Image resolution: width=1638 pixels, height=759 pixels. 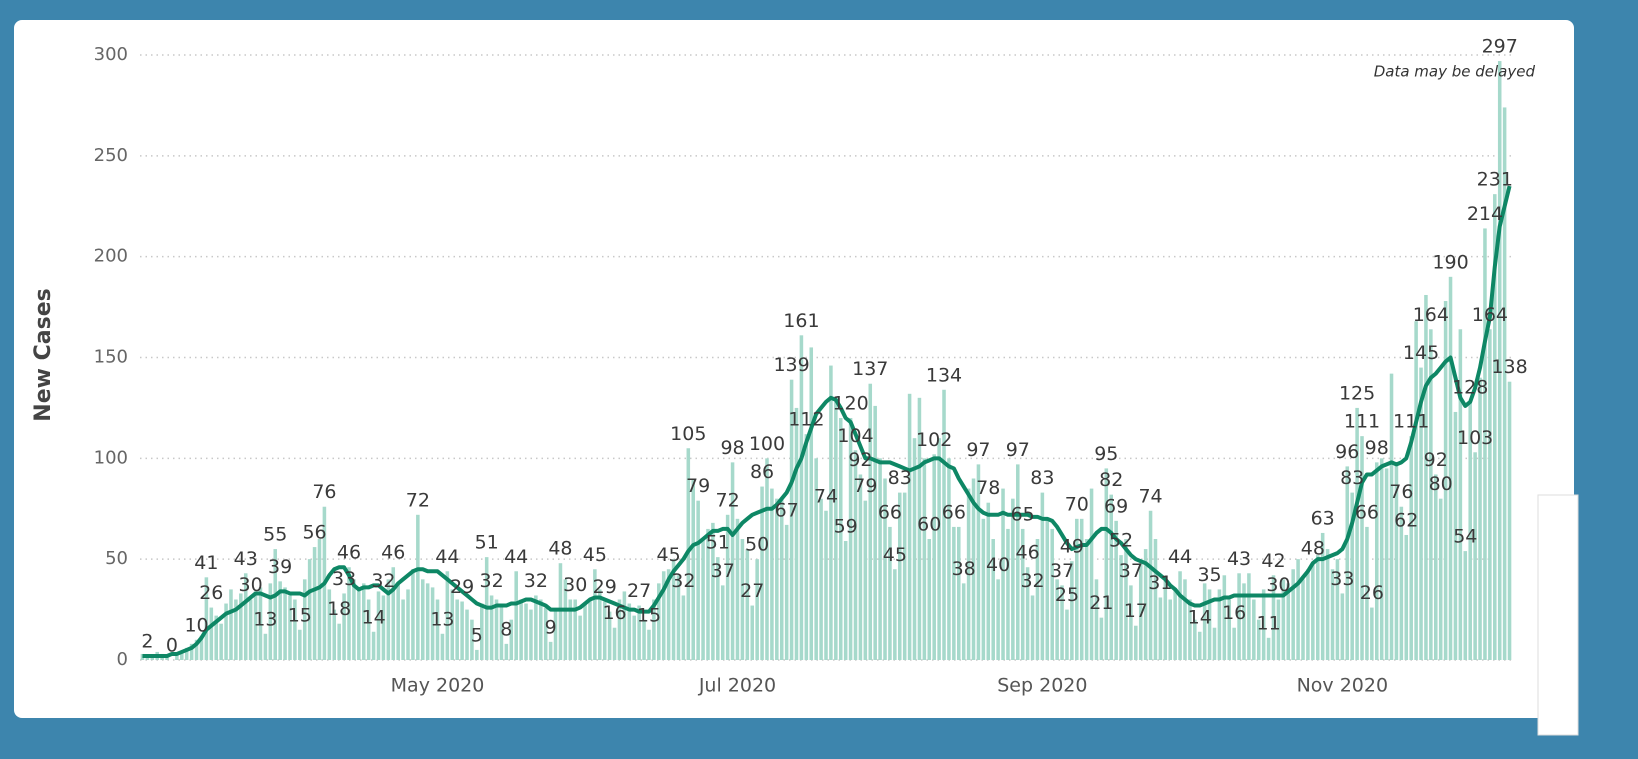 I want to click on data-label: 30, so click(x=251, y=585).